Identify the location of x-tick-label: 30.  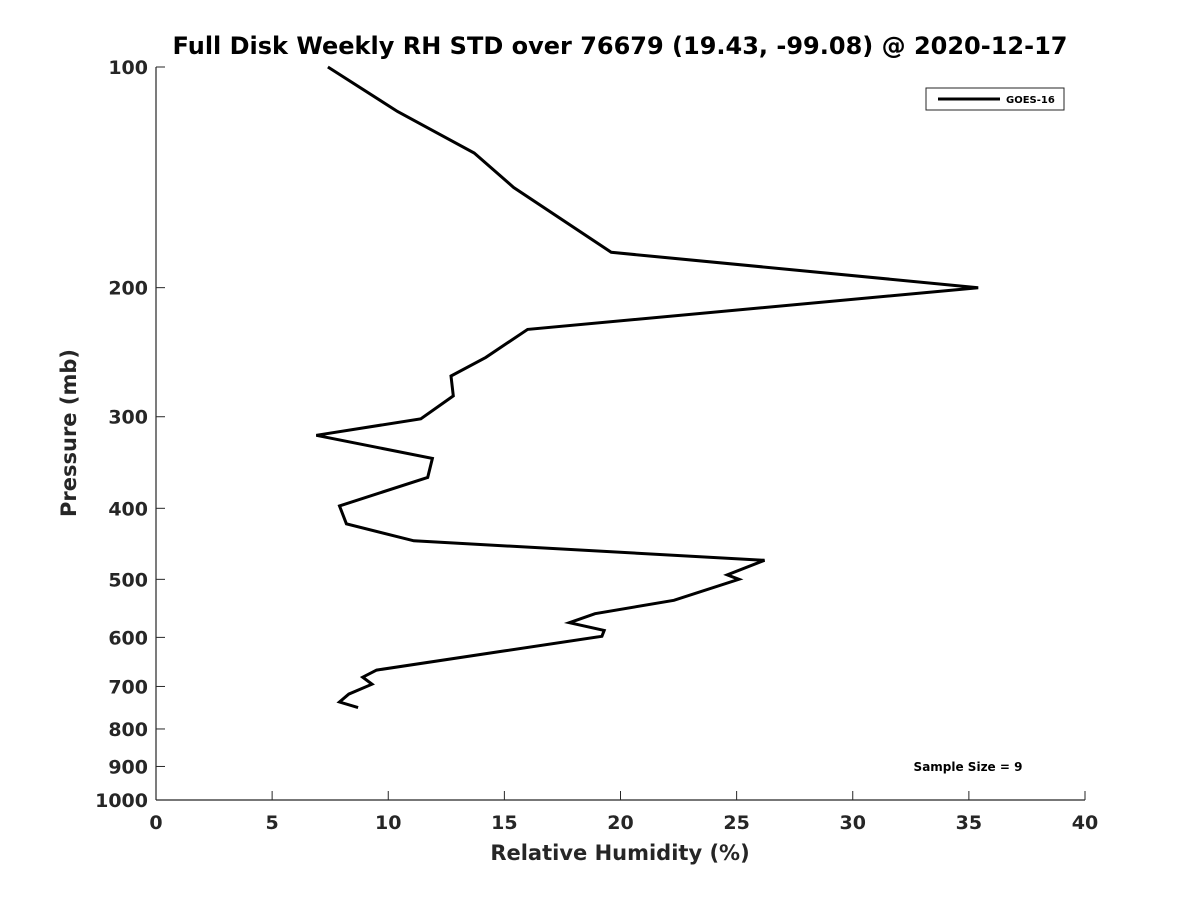
(853, 823).